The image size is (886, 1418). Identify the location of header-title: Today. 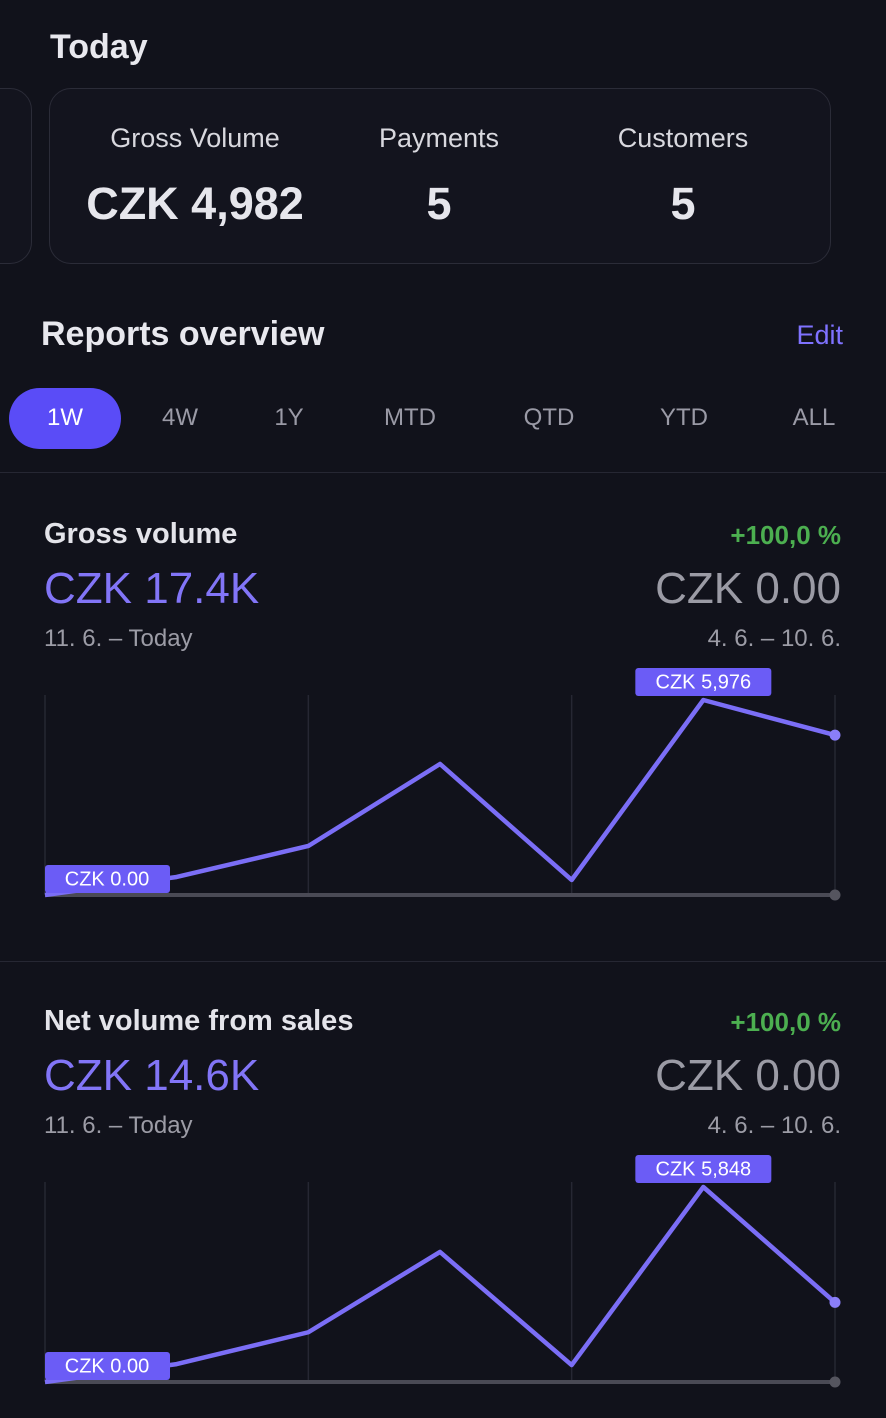
(99, 47).